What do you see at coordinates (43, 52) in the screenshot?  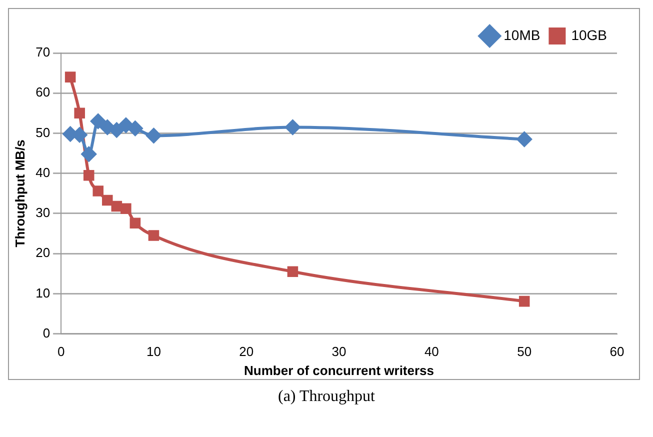 I see `y-tick-label: 70` at bounding box center [43, 52].